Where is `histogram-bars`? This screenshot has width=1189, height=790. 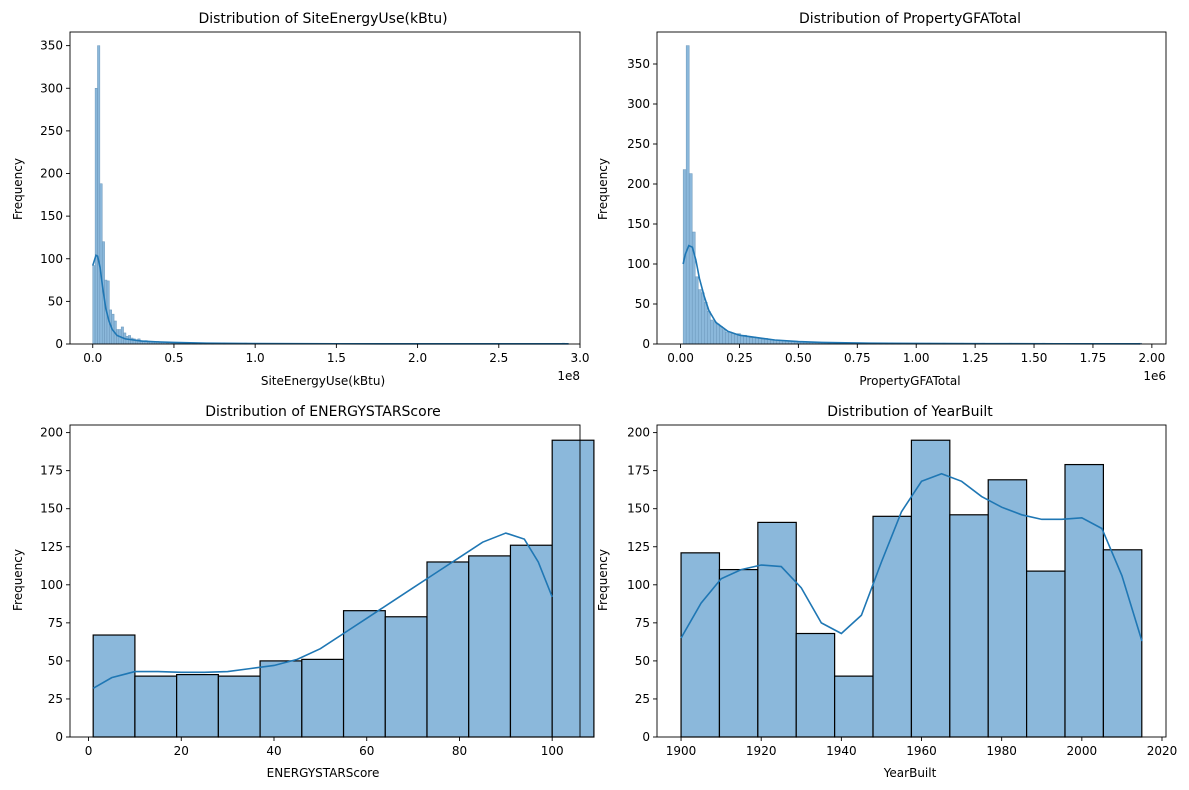 histogram-bars is located at coordinates (911, 588).